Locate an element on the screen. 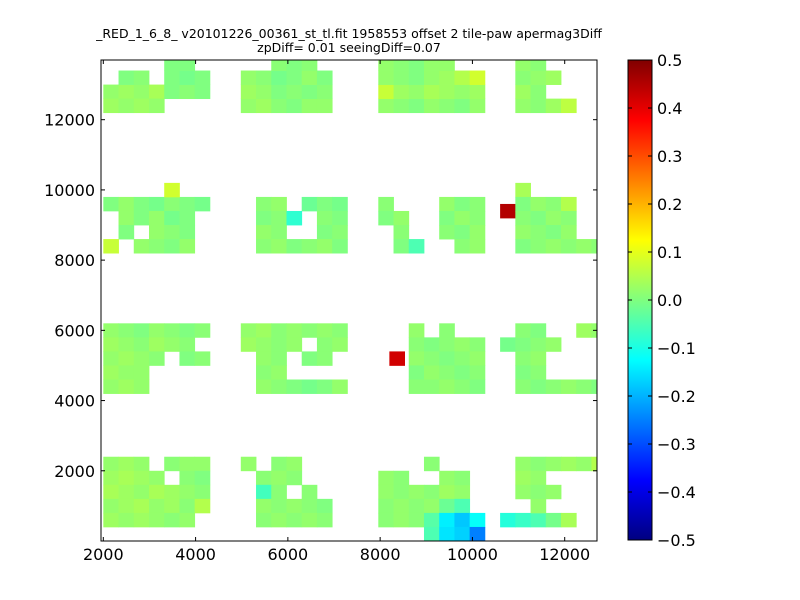  colorbar-tick-label: 0.0 is located at coordinates (669, 300).